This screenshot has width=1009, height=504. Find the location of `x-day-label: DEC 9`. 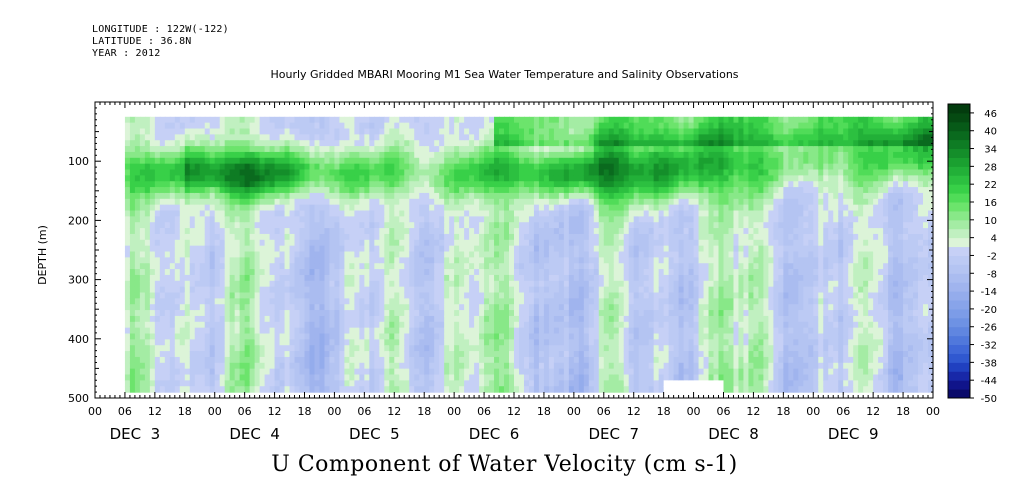

x-day-label: DEC 9 is located at coordinates (853, 434).